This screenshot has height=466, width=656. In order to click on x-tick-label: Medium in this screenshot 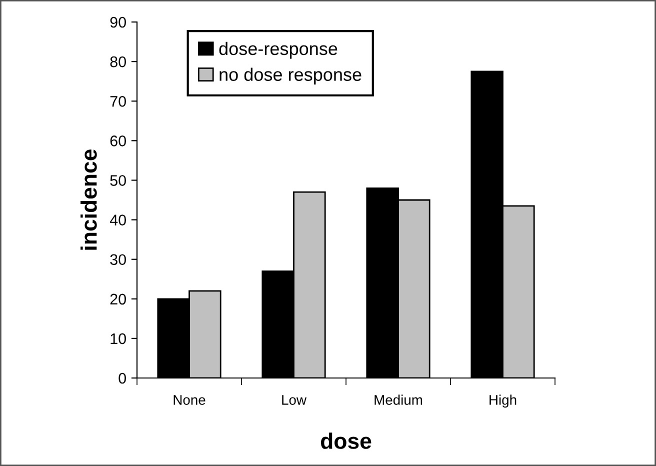, I will do `click(398, 399)`.